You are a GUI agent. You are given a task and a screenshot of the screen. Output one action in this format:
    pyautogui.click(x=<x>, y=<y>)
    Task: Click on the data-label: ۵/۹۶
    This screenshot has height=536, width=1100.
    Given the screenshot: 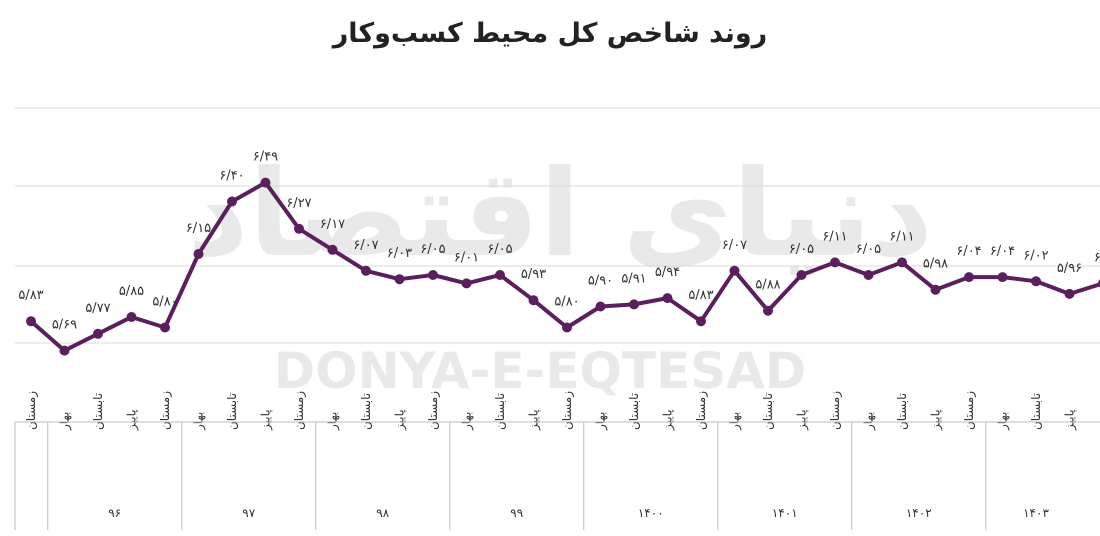 What is the action you would take?
    pyautogui.click(x=1069, y=268)
    